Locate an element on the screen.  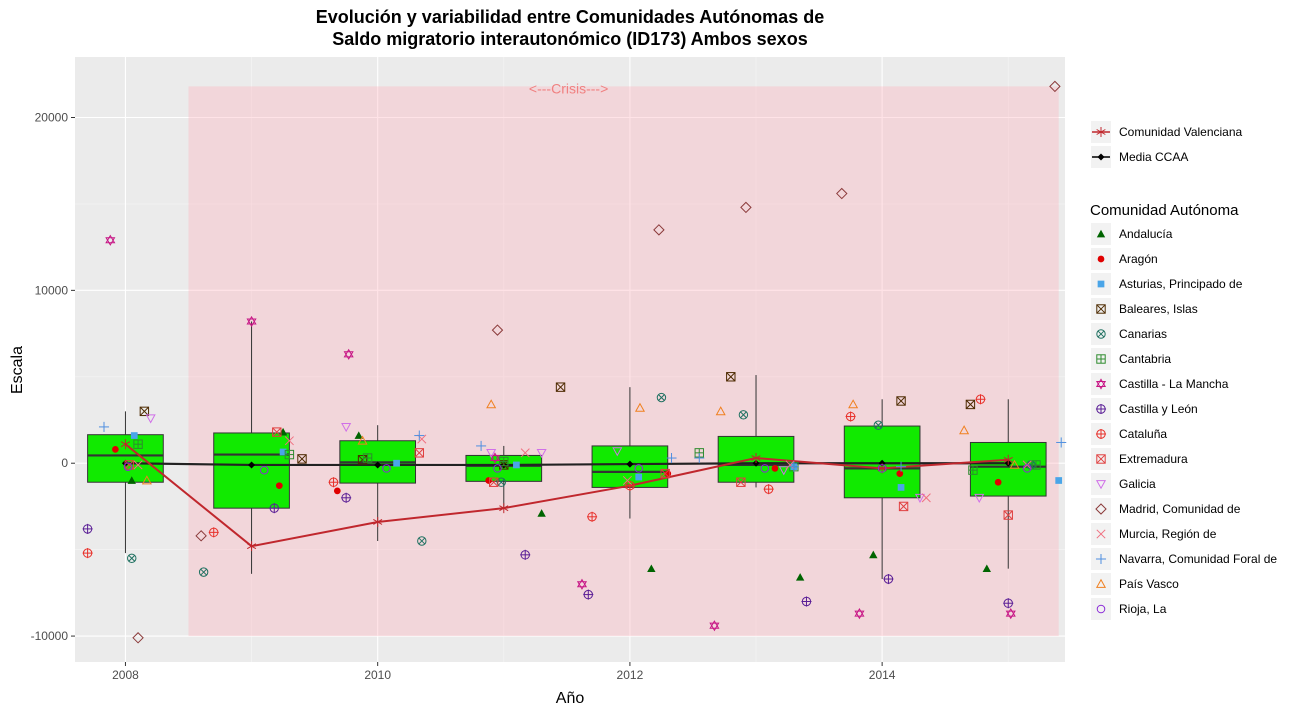
legend-label: Media CCAA is located at coordinates (1153, 157).